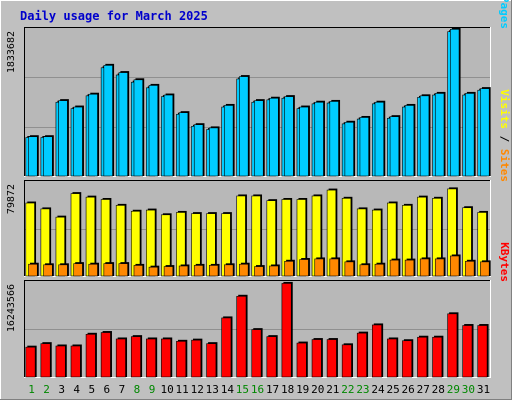 This screenshot has height=400, width=512. What do you see at coordinates (122, 389) in the screenshot?
I see `day-label: 7` at bounding box center [122, 389].